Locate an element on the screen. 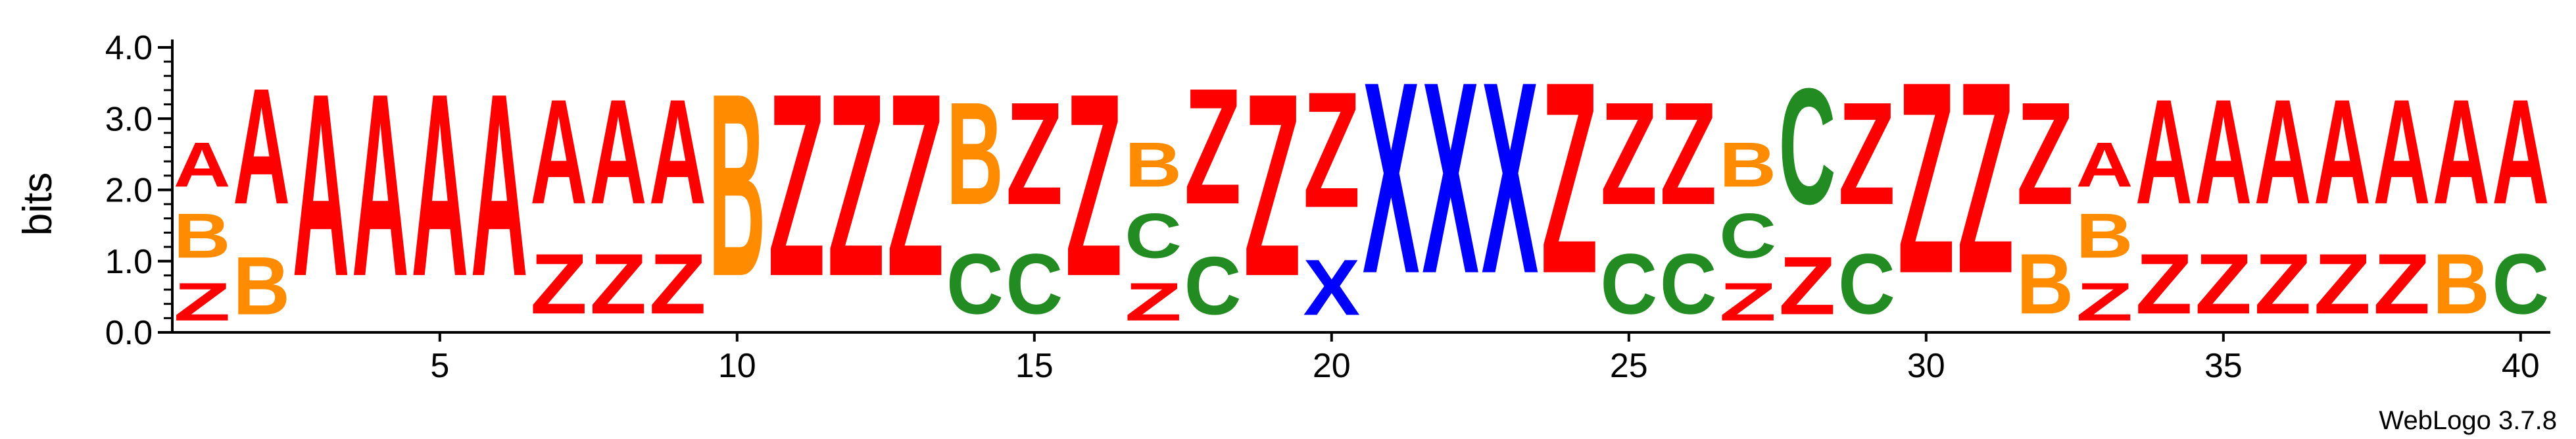 The height and width of the screenshot is (439, 2576). logo-column: BZ is located at coordinates (2045, 202).